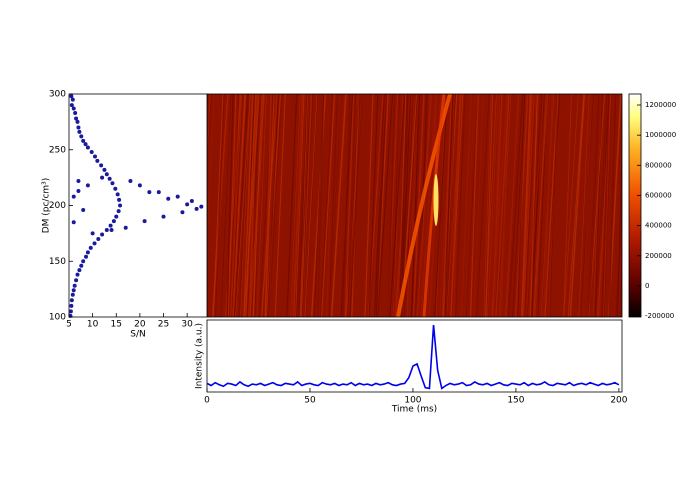 This screenshot has width=692, height=489. I want to click on heatmap-peak, so click(436, 200).